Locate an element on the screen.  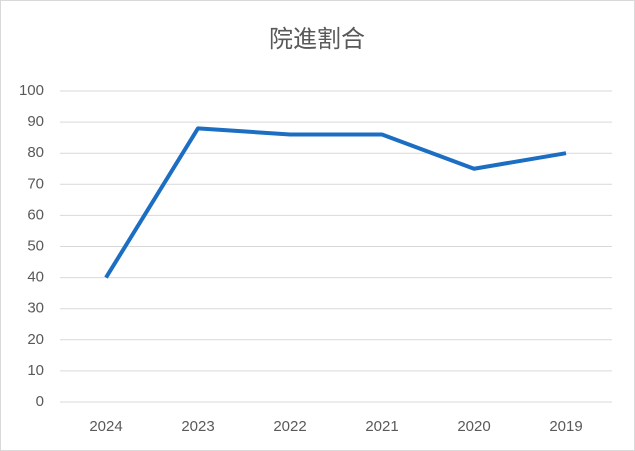
y-tick-label: 30 is located at coordinates (35, 308).